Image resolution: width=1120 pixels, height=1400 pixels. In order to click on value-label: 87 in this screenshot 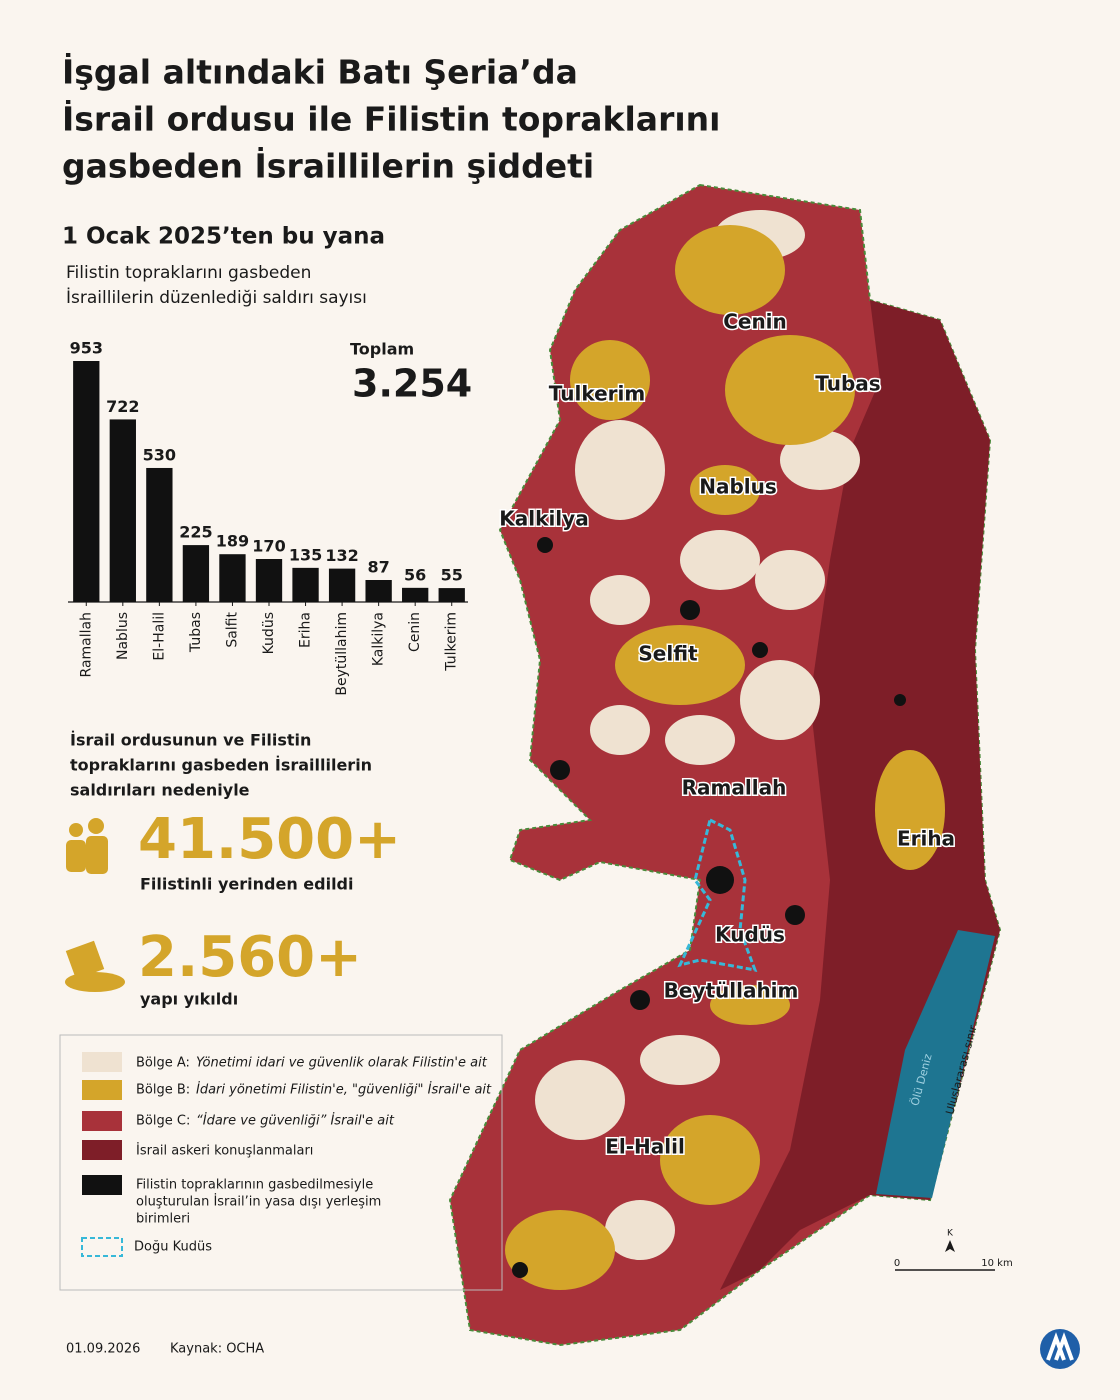, I will do `click(379, 566)`.